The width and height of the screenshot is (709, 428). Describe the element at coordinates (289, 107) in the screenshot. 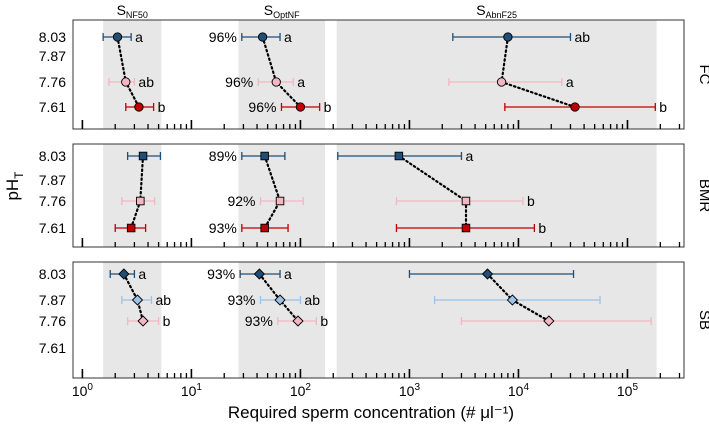

I see `data-point: b 96%` at that location.